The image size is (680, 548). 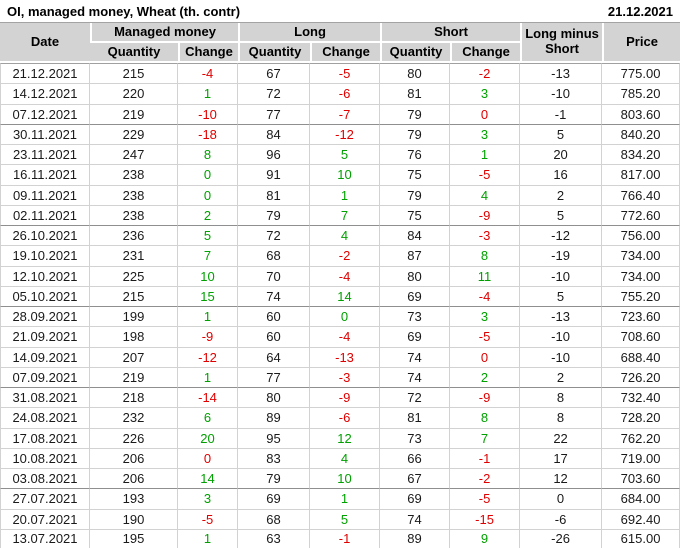 I want to click on table-row: 14.12.2021 220 1 72 -6 81 3 -10 785.20, so click(x=340, y=93).